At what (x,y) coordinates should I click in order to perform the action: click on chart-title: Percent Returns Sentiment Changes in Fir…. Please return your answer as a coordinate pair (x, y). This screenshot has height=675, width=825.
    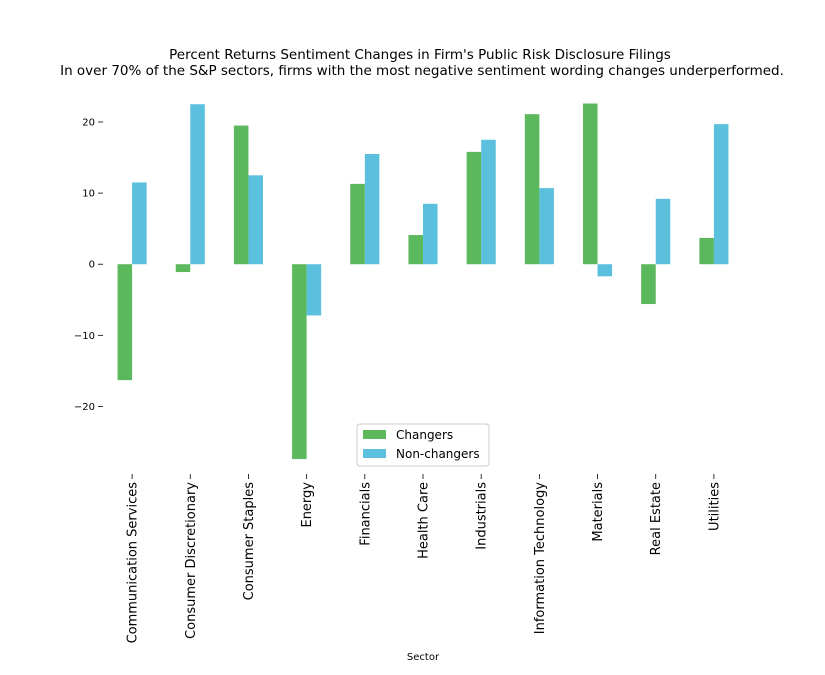
    Looking at the image, I should click on (420, 55).